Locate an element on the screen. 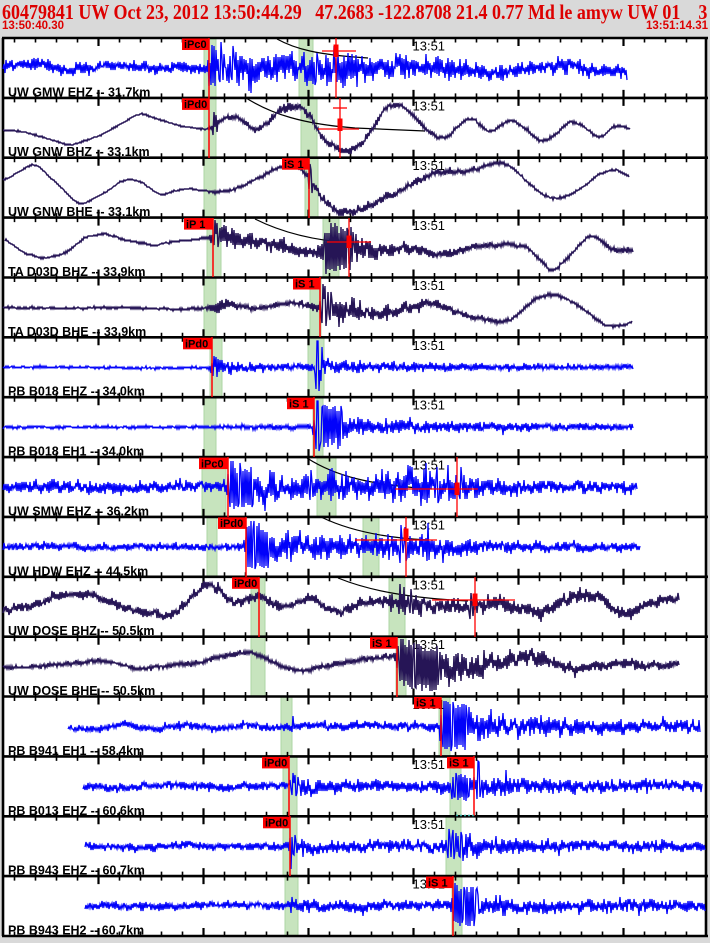  svg-text: PB B943 EHZ -- 60.7km is located at coordinates (76, 871).